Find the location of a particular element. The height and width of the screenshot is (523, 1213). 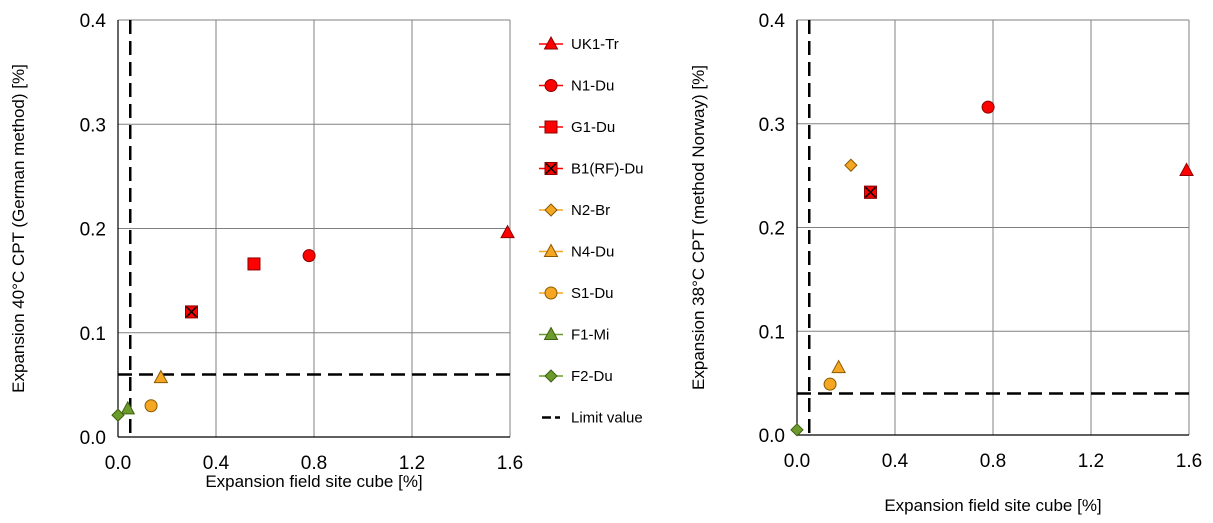

legend-label: N1-Du is located at coordinates (592, 86).